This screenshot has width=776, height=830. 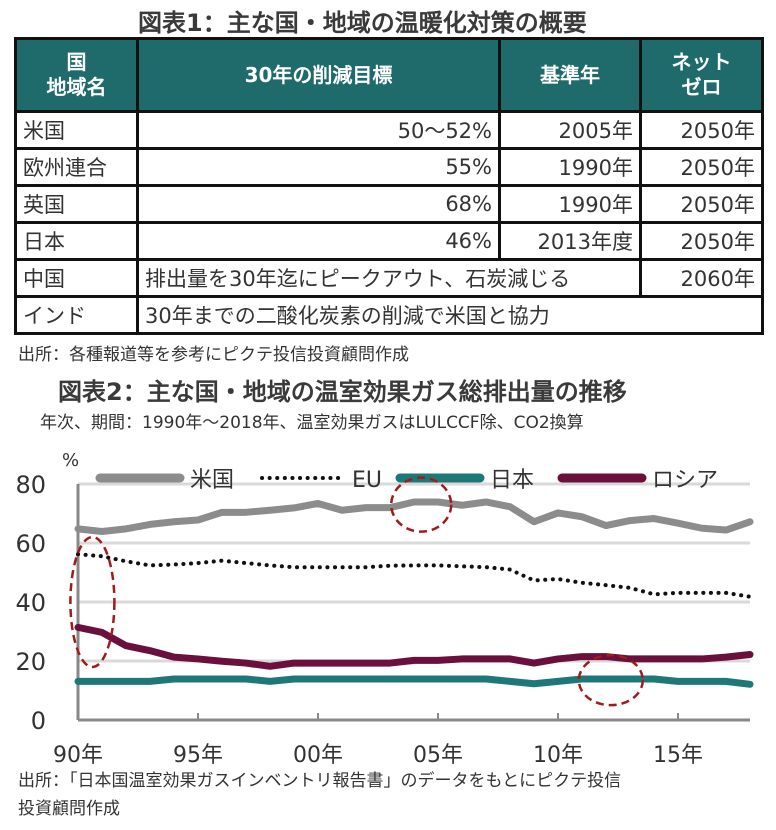 I want to click on header-netzero: ネット ゼロ, so click(x=701, y=75).